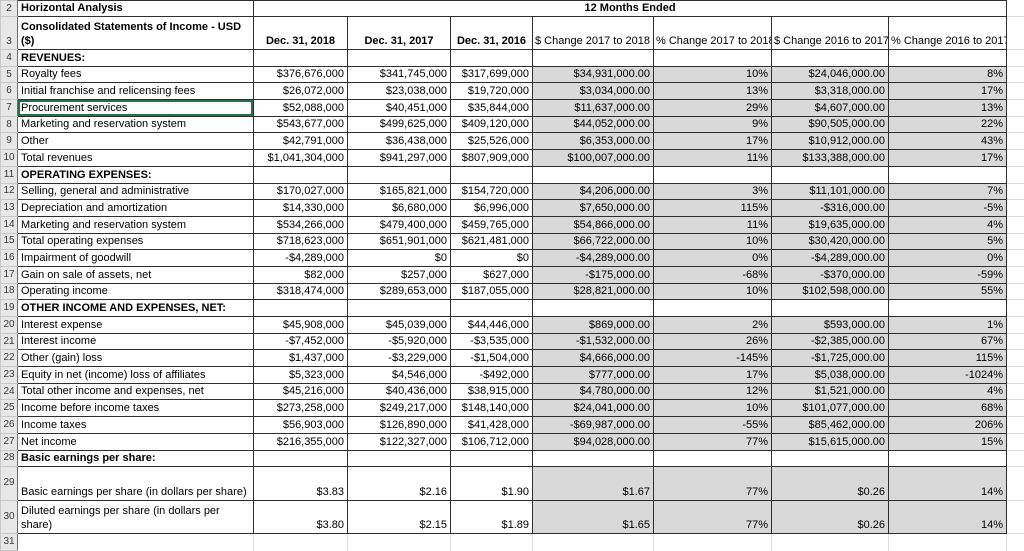 The image size is (1024, 551). What do you see at coordinates (301, 141) in the screenshot?
I see `value-cell-2018: $42,791,000` at bounding box center [301, 141].